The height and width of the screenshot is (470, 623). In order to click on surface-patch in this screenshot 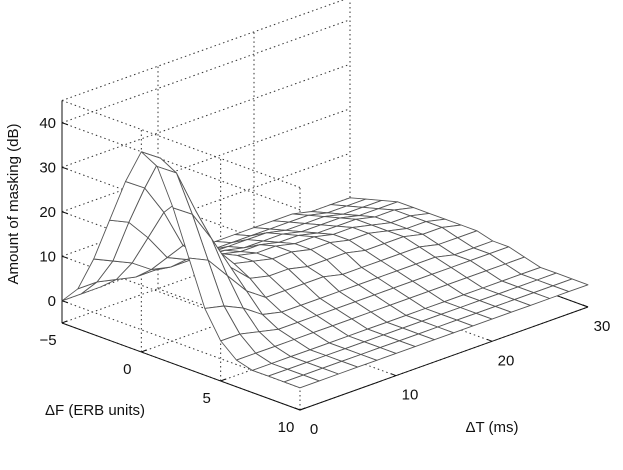, I will do `click(301, 381)`.